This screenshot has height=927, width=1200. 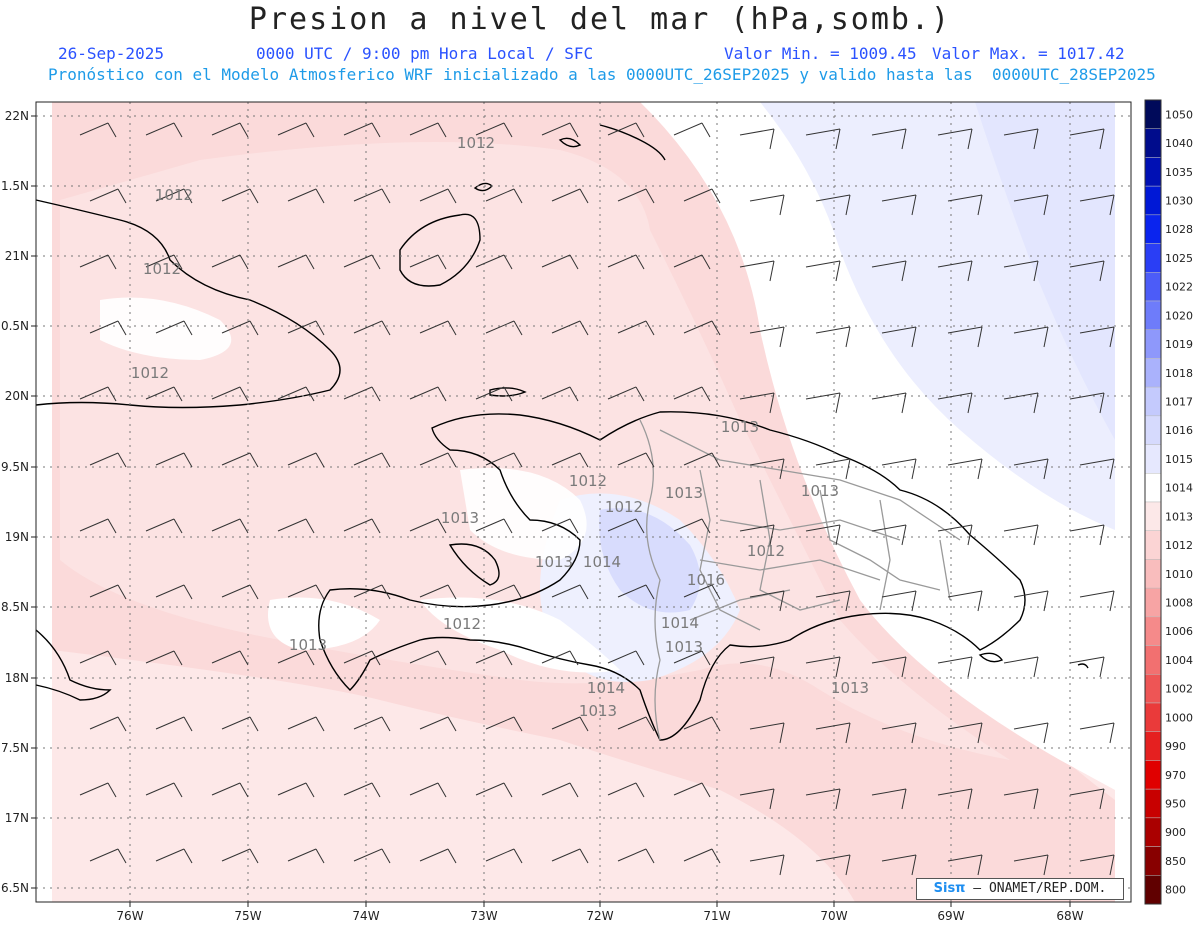 What do you see at coordinates (949, 888) in the screenshot?
I see `sispi-logo: Sisπ` at bounding box center [949, 888].